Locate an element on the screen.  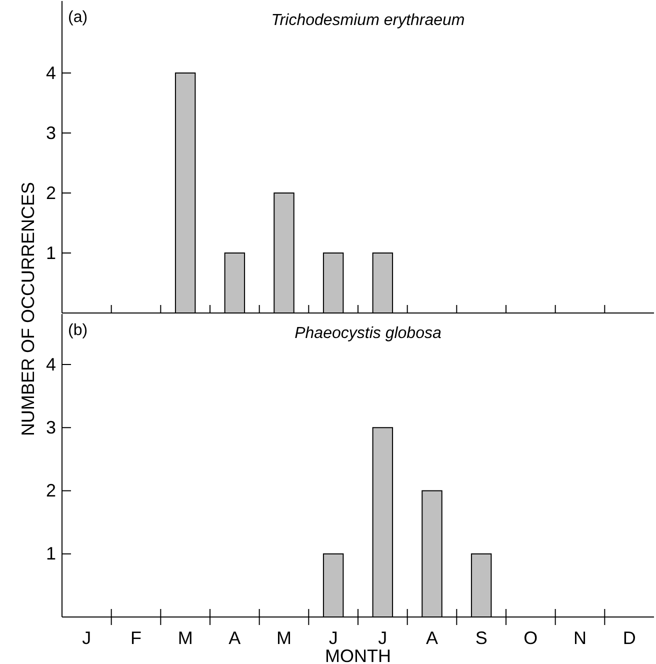
annotation: (a) is located at coordinates (78, 17).